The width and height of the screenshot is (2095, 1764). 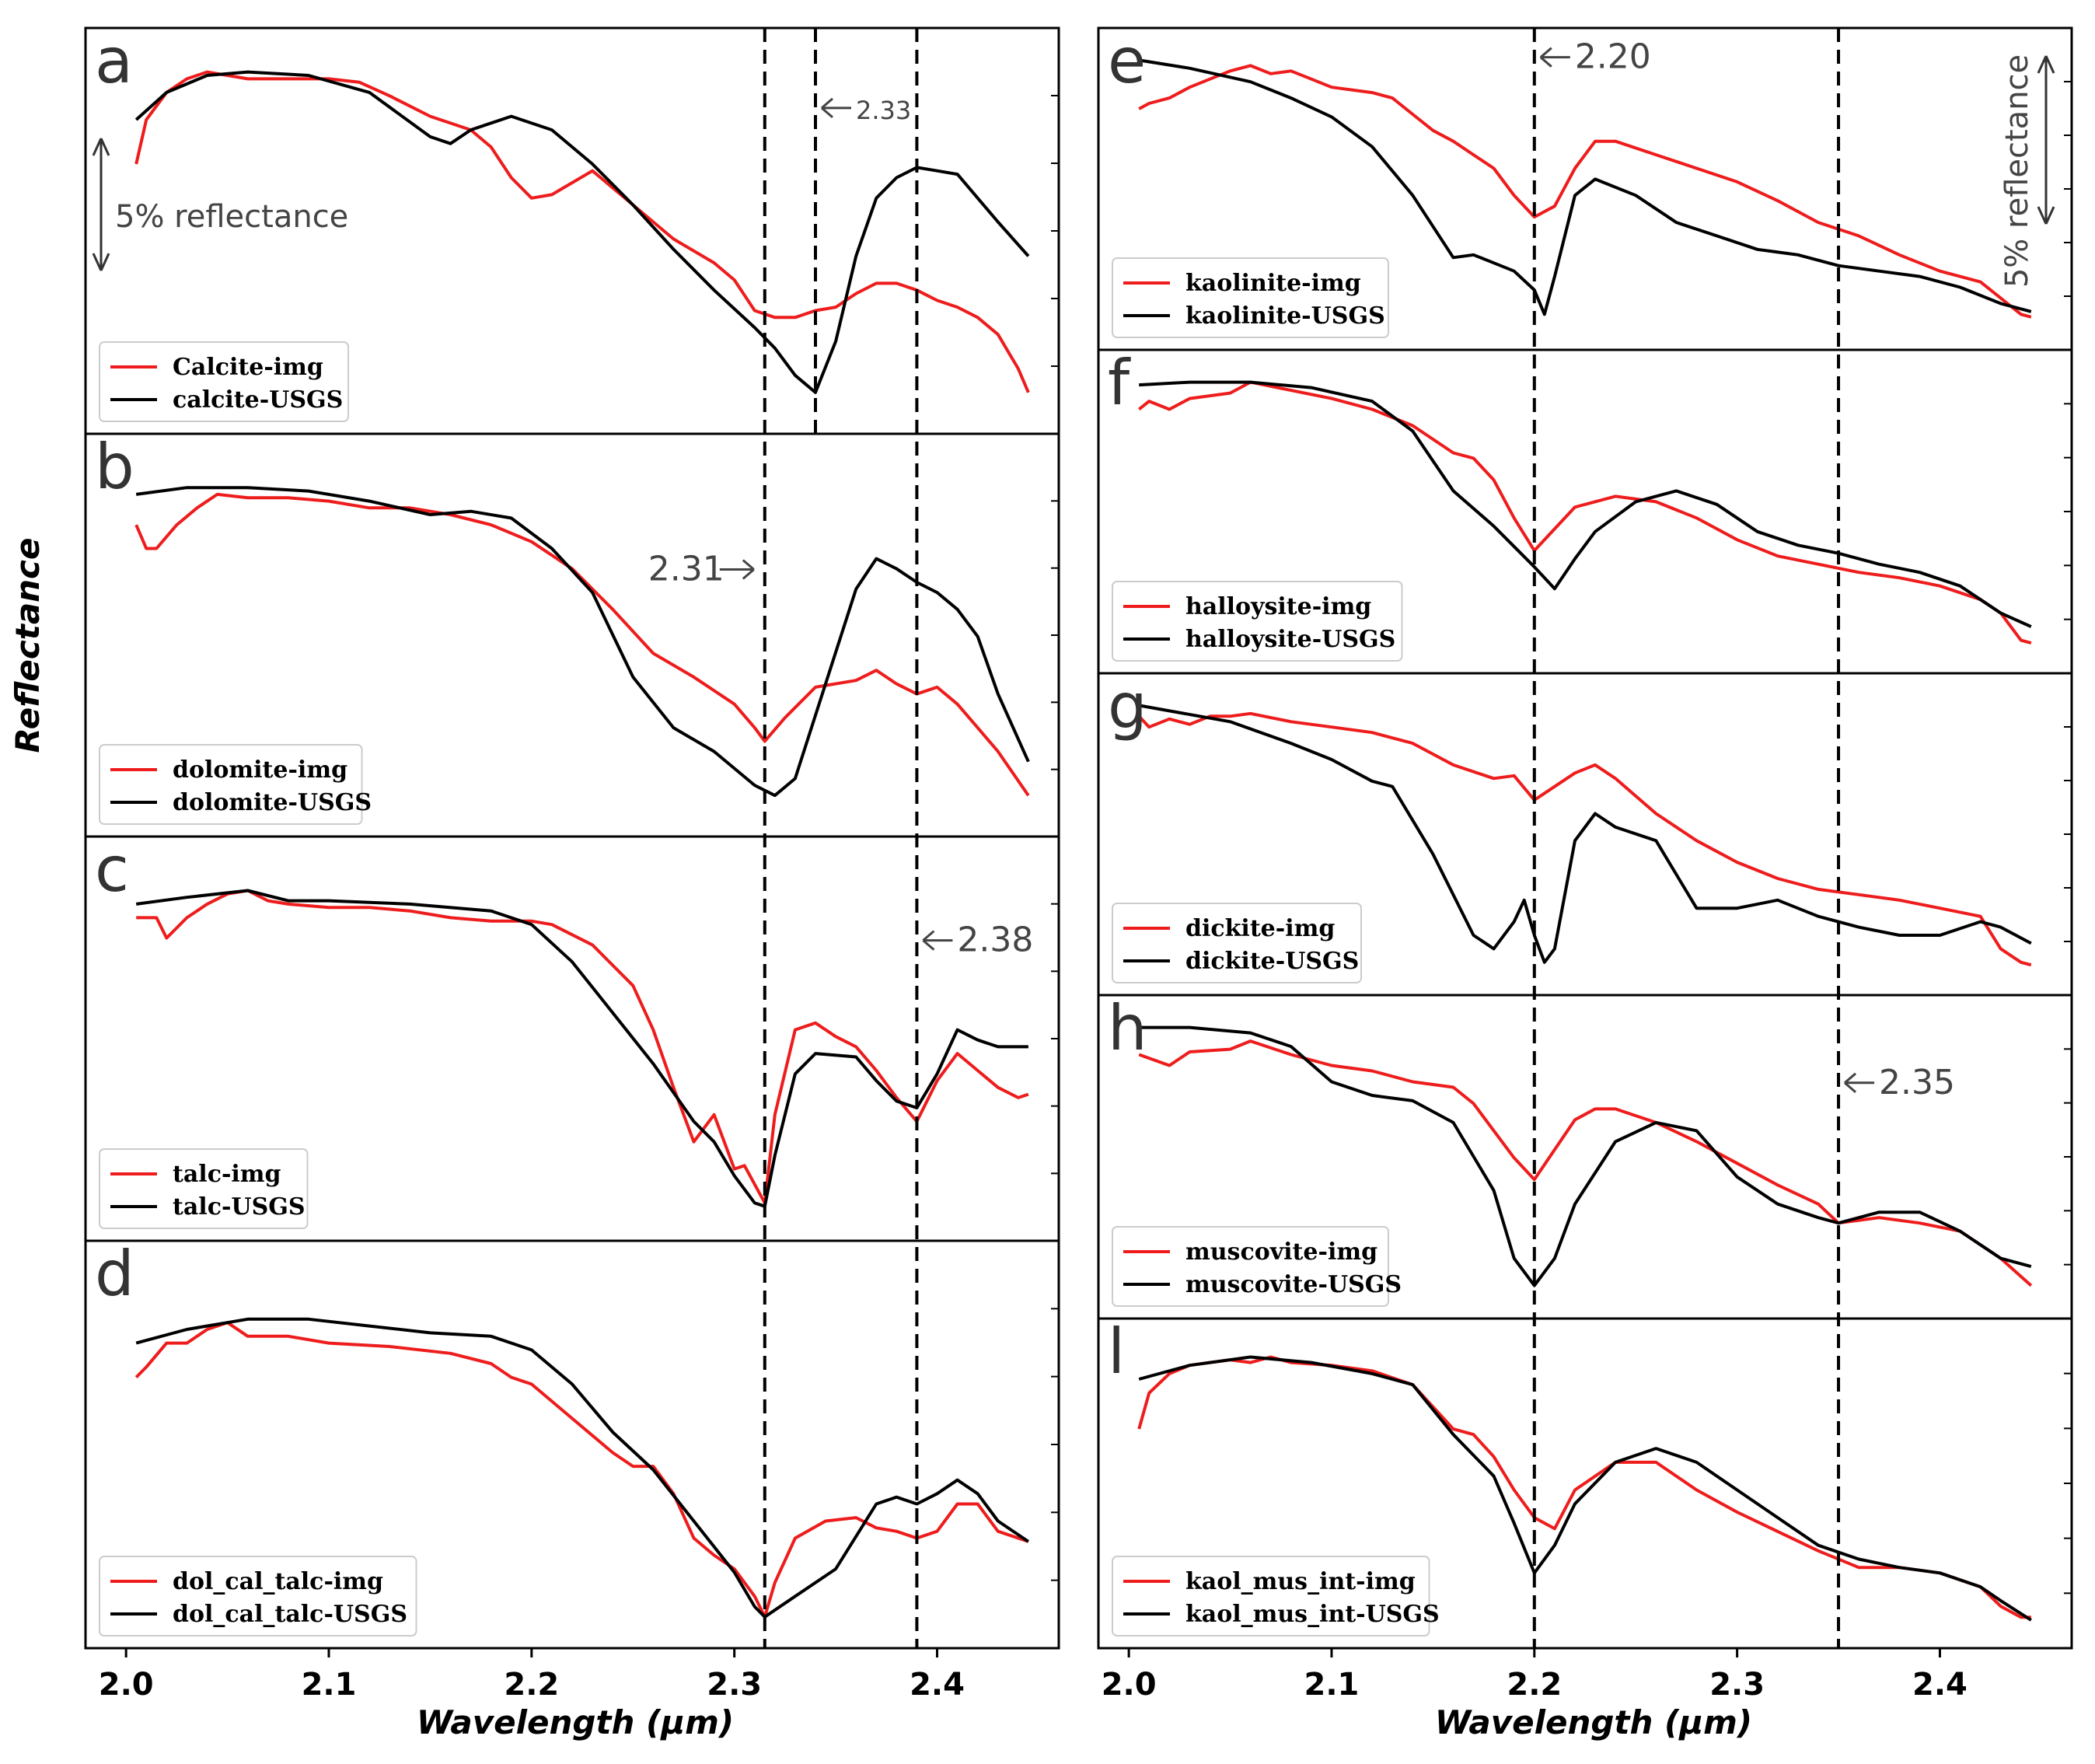 I want to click on legend-label: dol_cal_talc-img, so click(x=278, y=1581).